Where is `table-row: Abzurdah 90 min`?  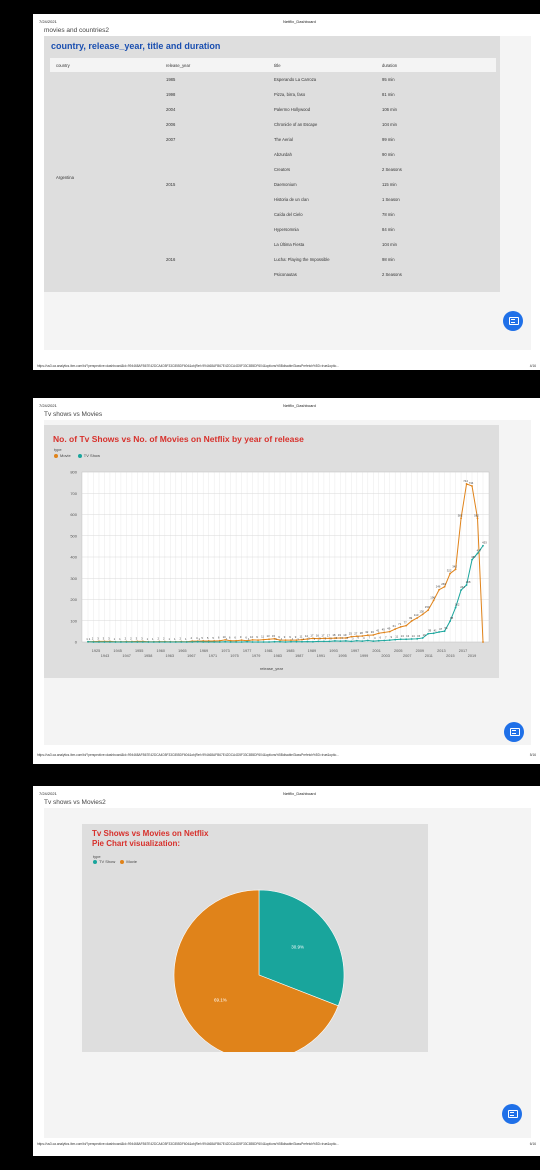
table-row: Abzurdah 90 min is located at coordinates (273, 154).